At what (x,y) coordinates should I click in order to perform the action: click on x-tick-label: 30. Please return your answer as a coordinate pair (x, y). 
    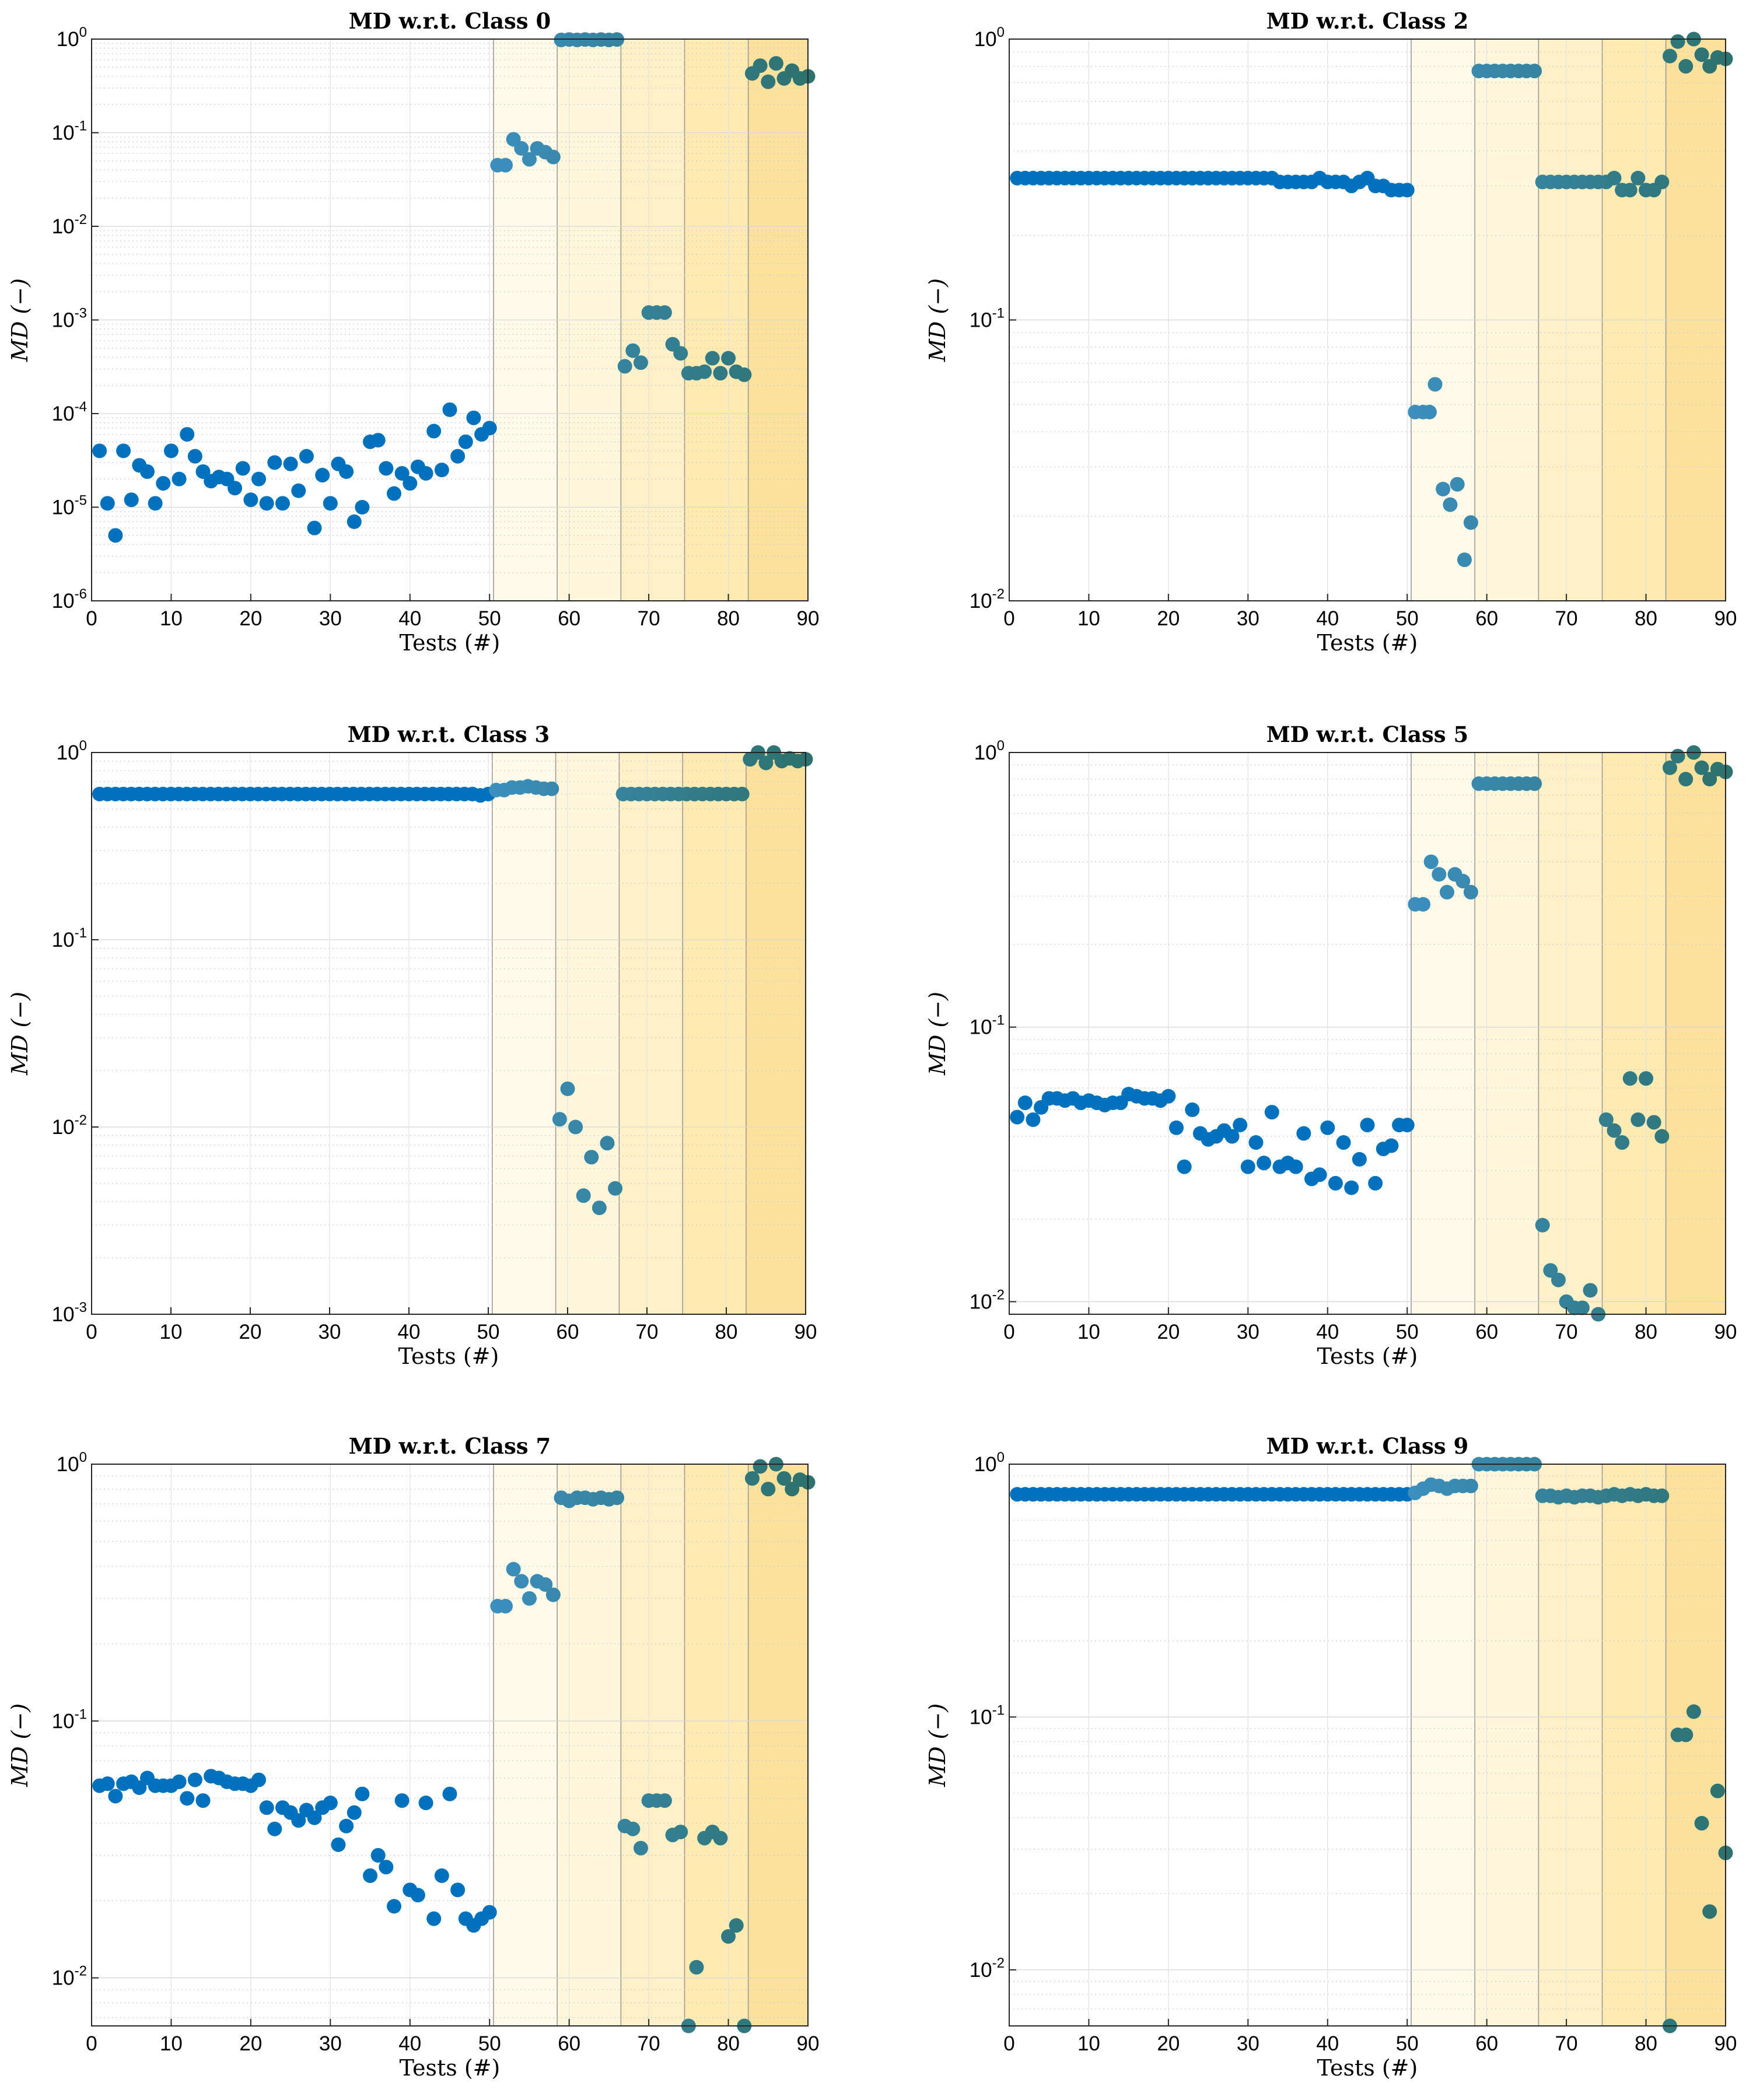
    Looking at the image, I should click on (1248, 618).